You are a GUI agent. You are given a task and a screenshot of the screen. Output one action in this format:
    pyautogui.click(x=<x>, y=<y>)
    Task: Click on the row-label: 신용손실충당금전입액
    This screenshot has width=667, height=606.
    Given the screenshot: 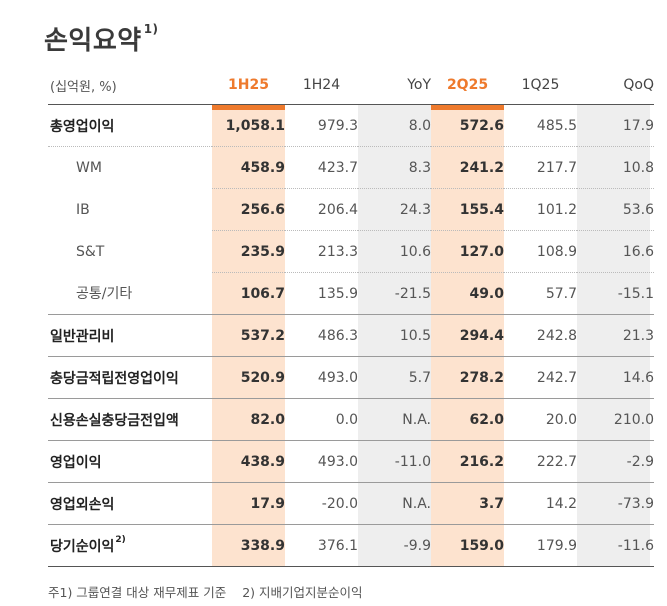 What is the action you would take?
    pyautogui.click(x=130, y=419)
    